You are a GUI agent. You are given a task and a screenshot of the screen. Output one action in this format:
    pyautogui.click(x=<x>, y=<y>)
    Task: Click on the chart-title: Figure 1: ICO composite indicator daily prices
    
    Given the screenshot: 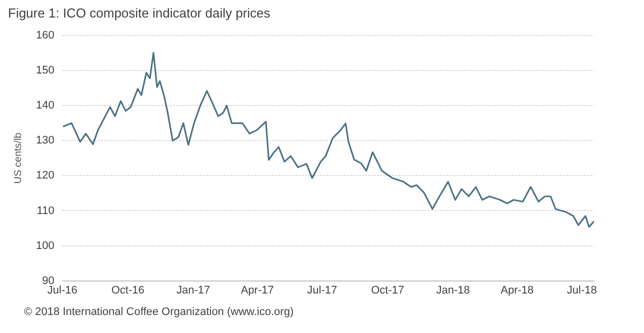 What is the action you would take?
    pyautogui.click(x=139, y=12)
    